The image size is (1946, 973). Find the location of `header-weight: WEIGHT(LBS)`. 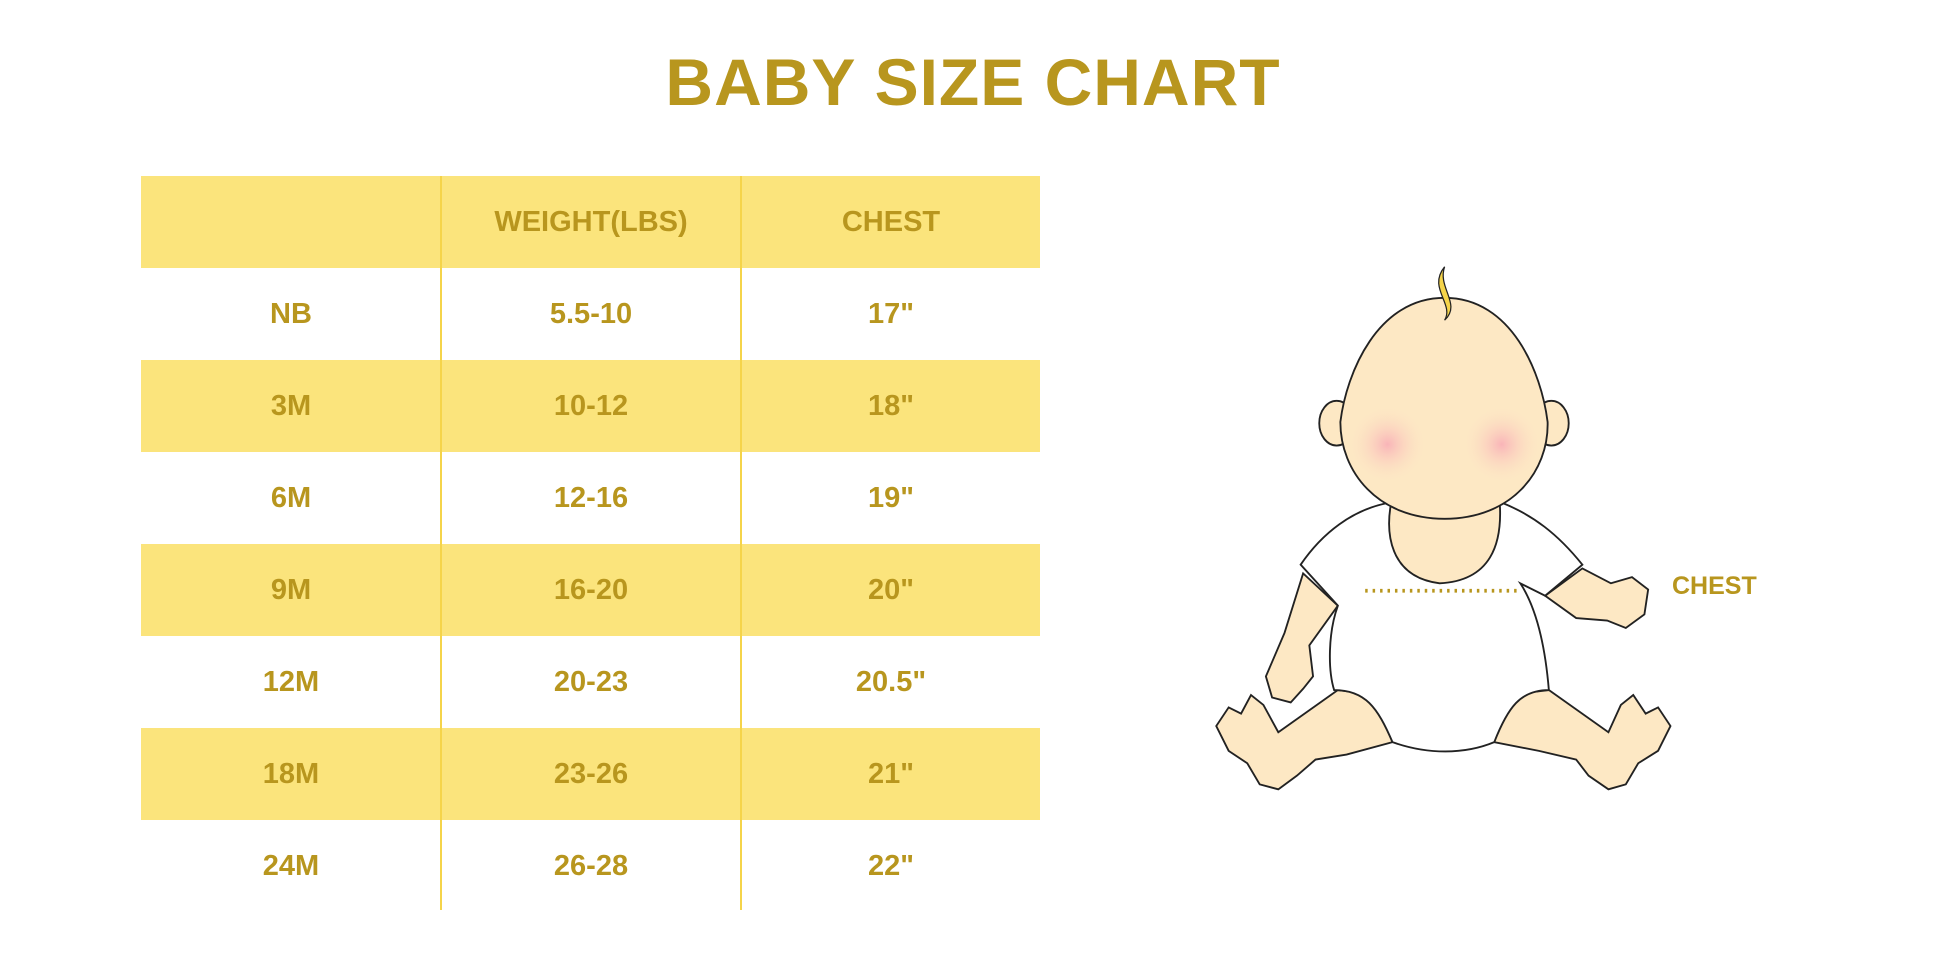

header-weight: WEIGHT(LBS) is located at coordinates (591, 221).